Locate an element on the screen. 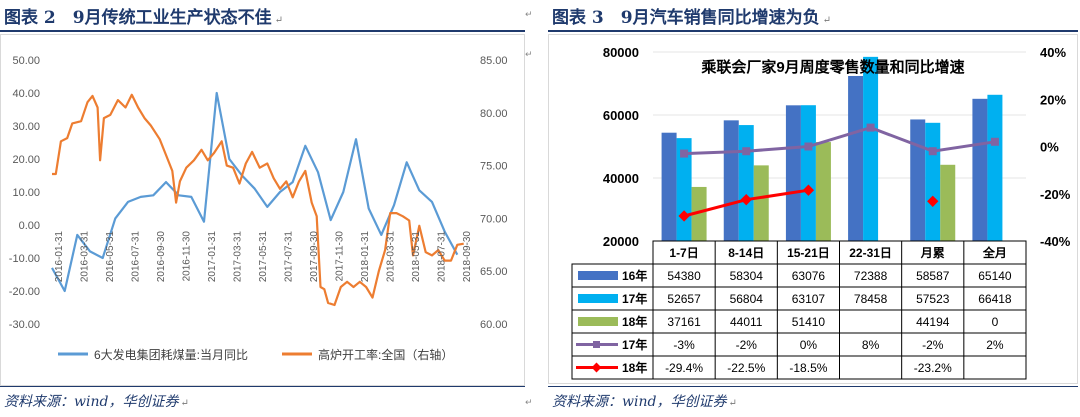  table-cell-value: 65140 is located at coordinates (995, 276).